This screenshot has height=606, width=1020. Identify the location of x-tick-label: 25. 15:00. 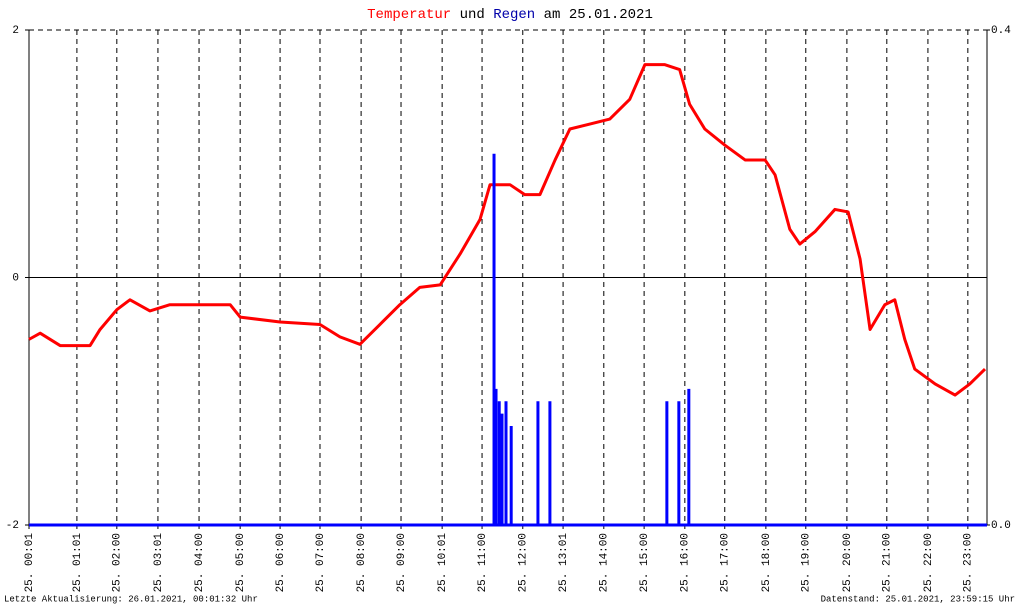
(645, 562).